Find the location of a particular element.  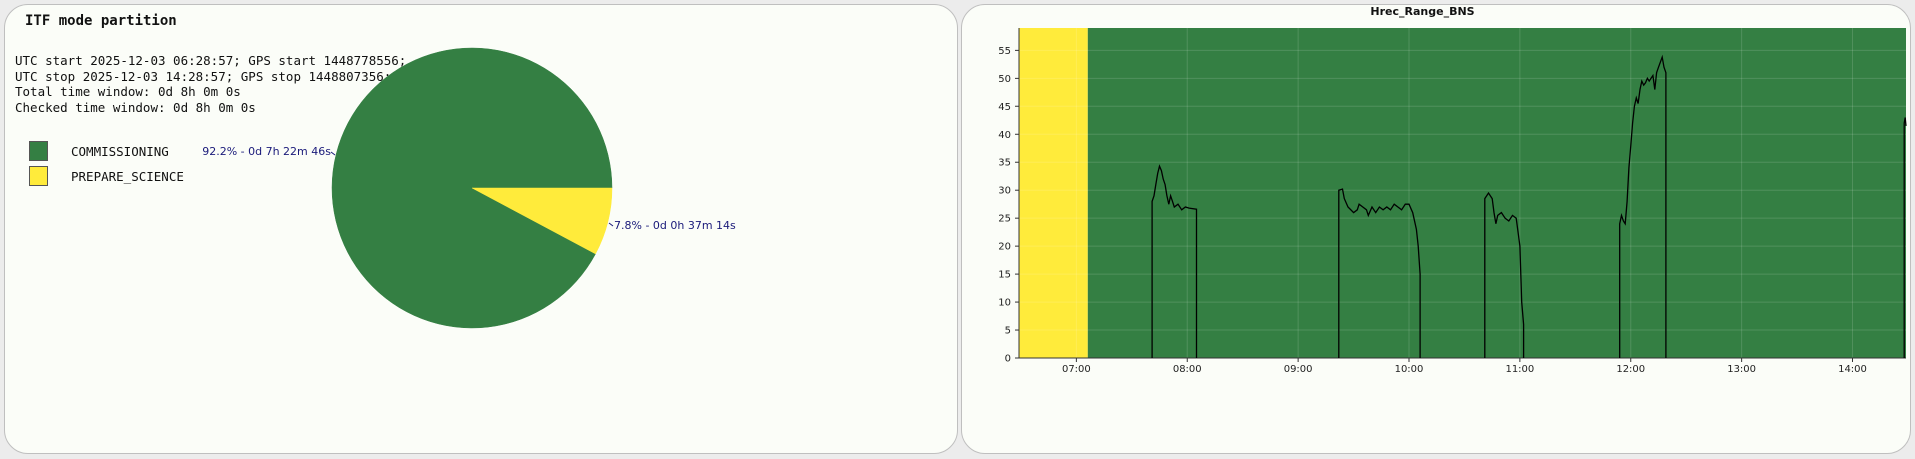

y-tick-label: 20 is located at coordinates (1004, 247).